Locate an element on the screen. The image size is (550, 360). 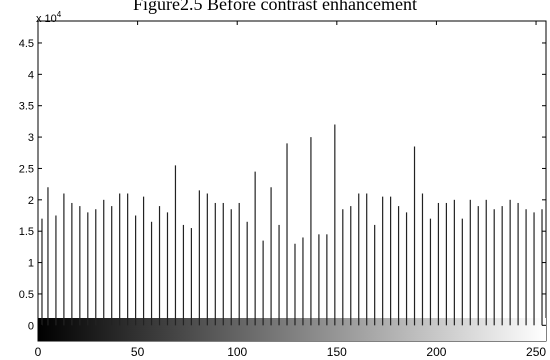
y-tick-label: 1.5 is located at coordinates (26, 232).